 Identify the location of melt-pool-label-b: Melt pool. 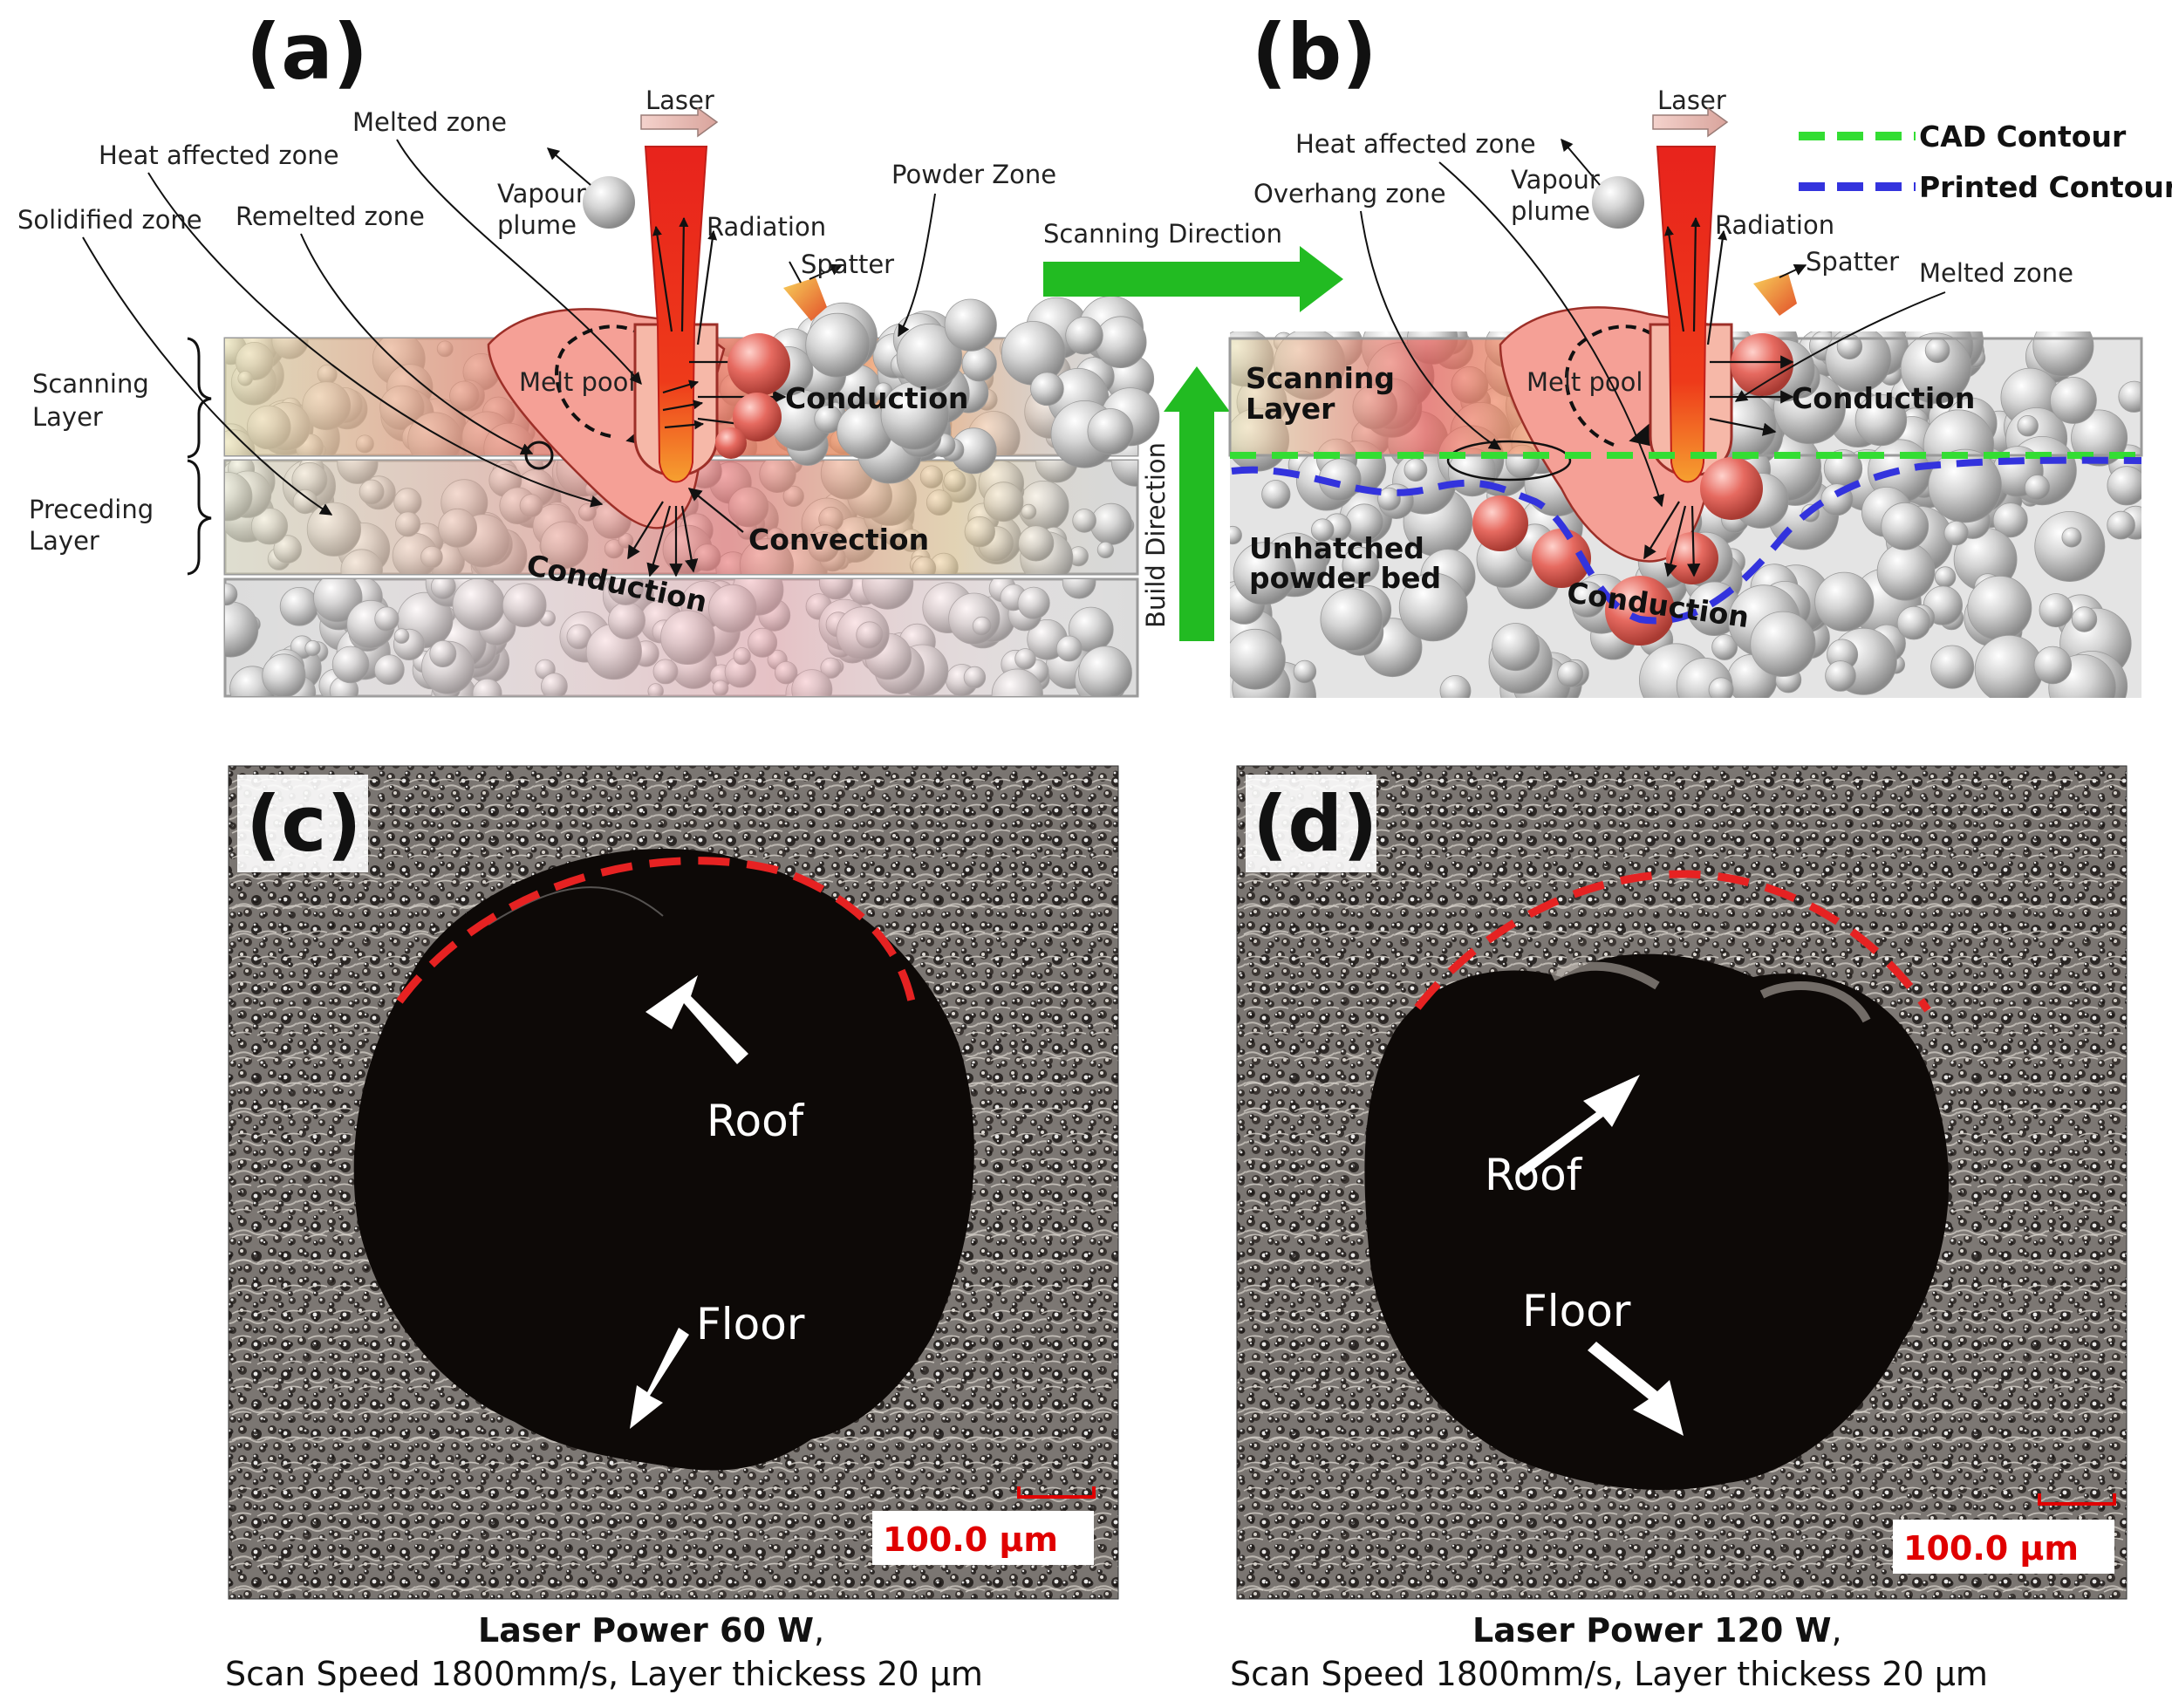
(1585, 382).